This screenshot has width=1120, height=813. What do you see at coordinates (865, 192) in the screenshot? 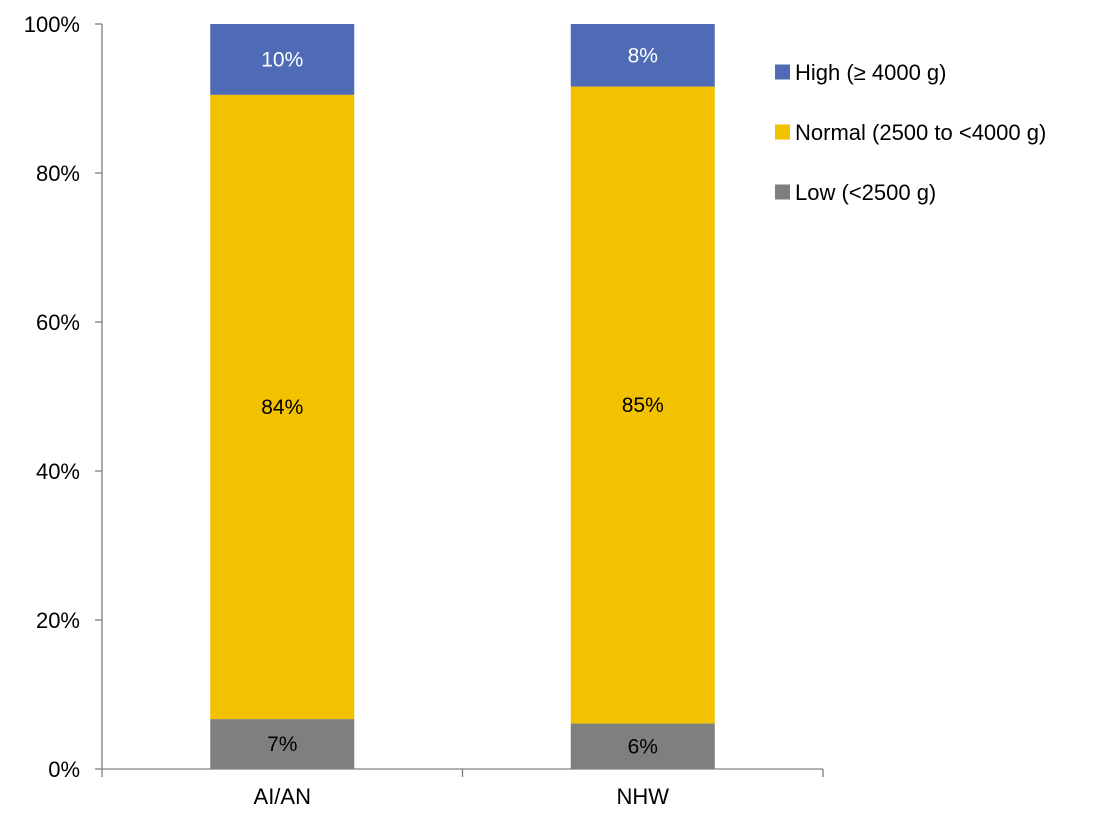
I see `legend-label: Low (<2500 g)` at bounding box center [865, 192].